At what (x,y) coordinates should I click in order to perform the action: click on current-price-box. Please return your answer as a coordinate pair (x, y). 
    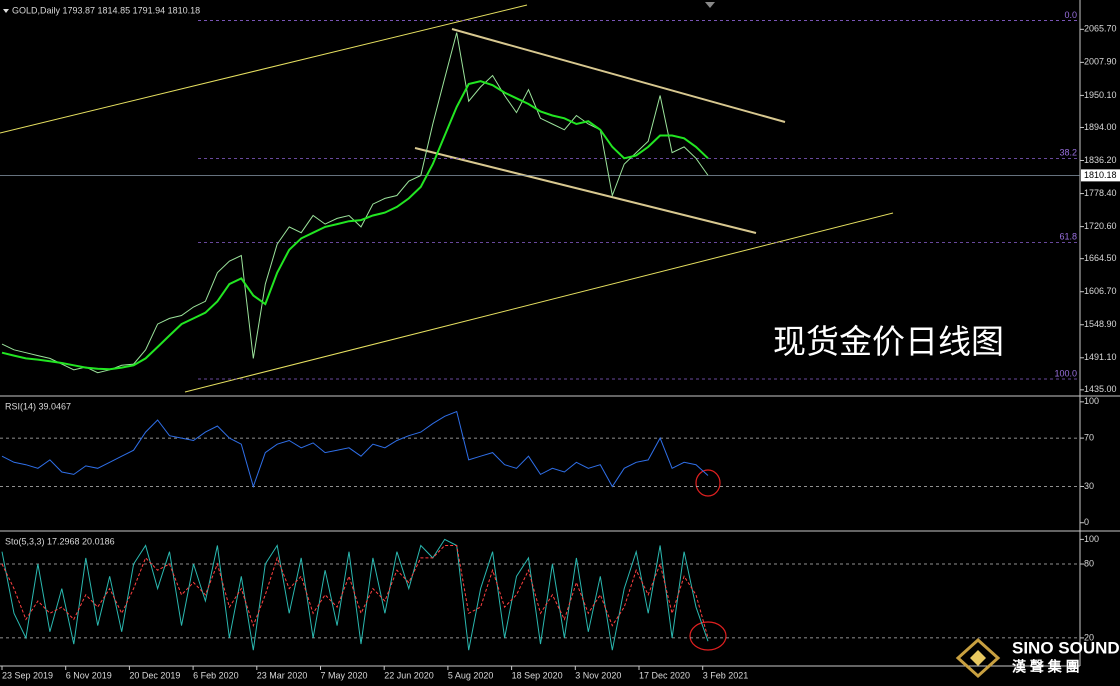
    Looking at the image, I should click on (1100, 175).